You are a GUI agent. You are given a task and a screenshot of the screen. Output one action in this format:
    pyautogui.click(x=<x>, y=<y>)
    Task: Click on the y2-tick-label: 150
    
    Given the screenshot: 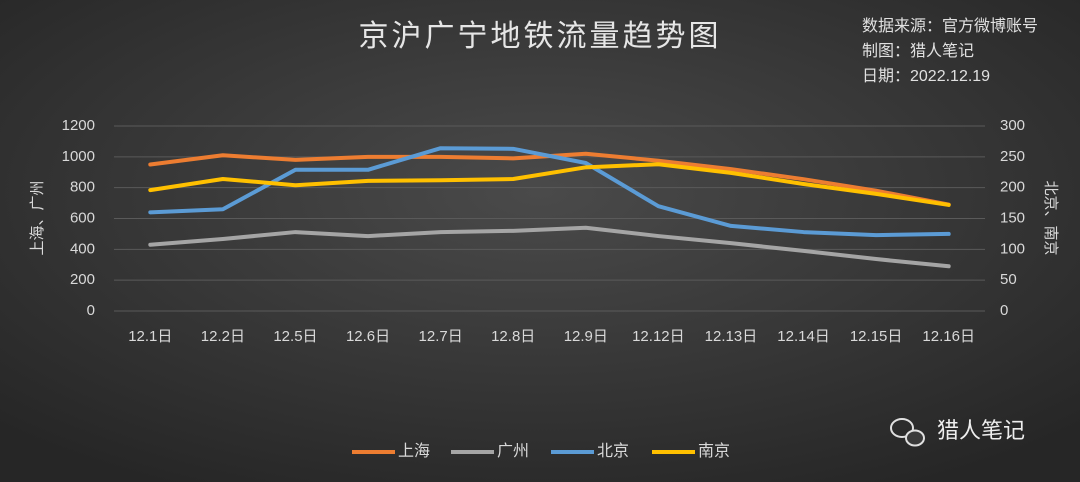 What is the action you would take?
    pyautogui.click(x=1012, y=217)
    